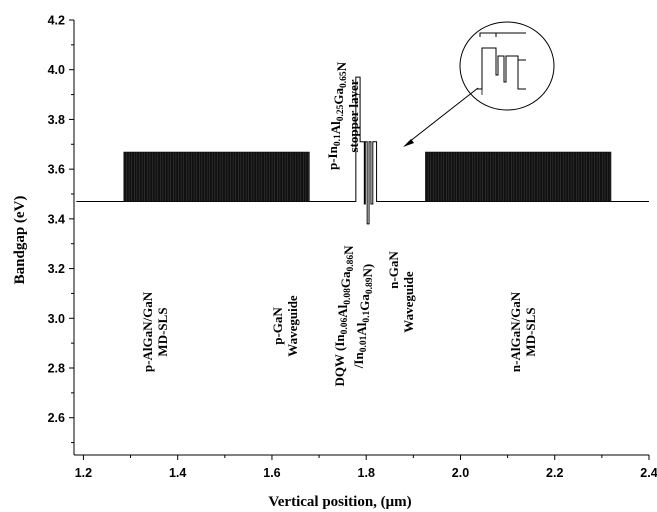 The height and width of the screenshot is (512, 657). What do you see at coordinates (460, 473) in the screenshot?
I see `x-tick-label: 2.0` at bounding box center [460, 473].